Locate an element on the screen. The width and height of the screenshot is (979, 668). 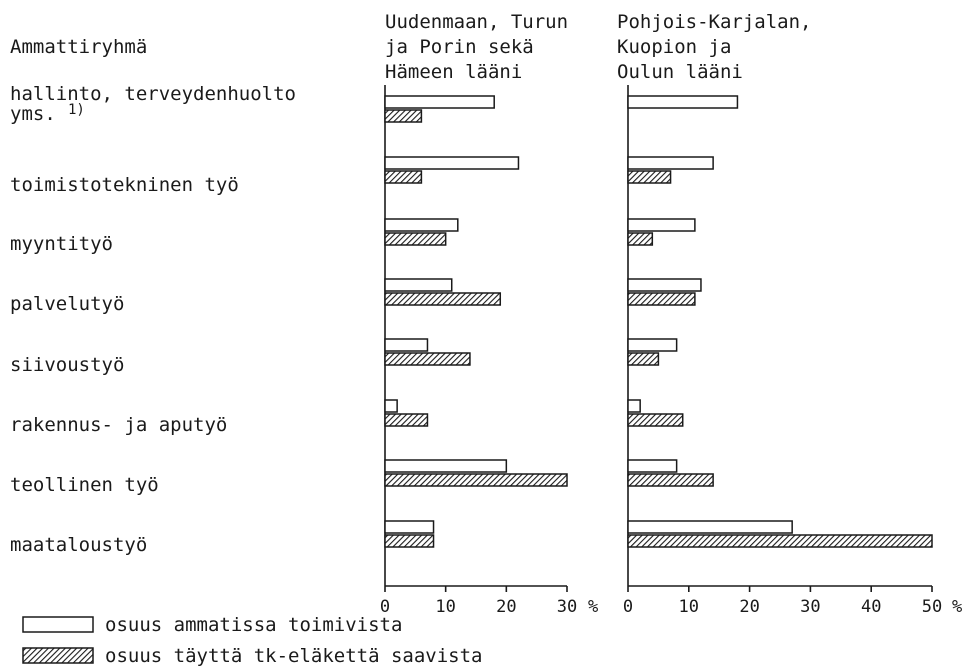
panel-title-line: Kuopion ja is located at coordinates (674, 47).